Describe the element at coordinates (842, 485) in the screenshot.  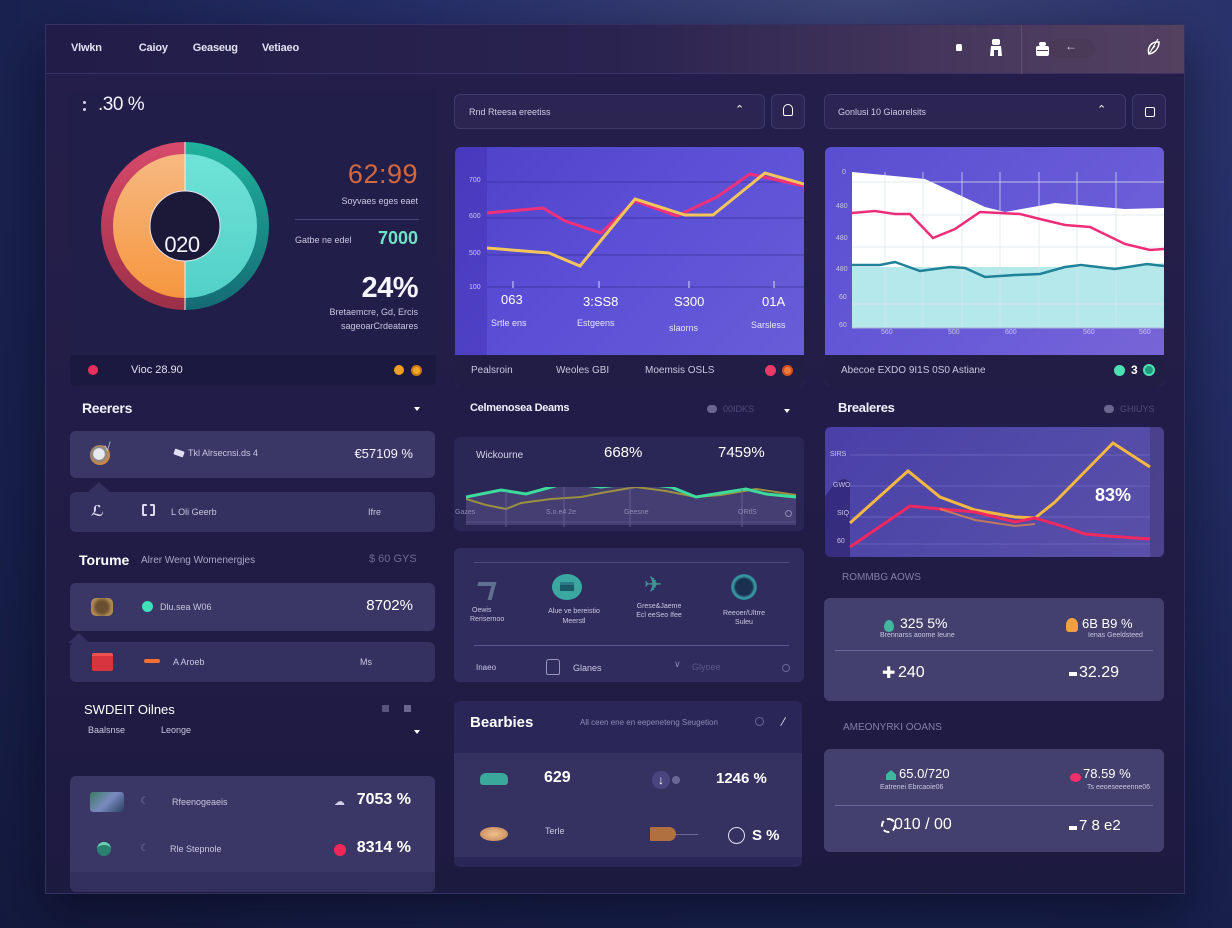
I see `y-tick: GWO` at that location.